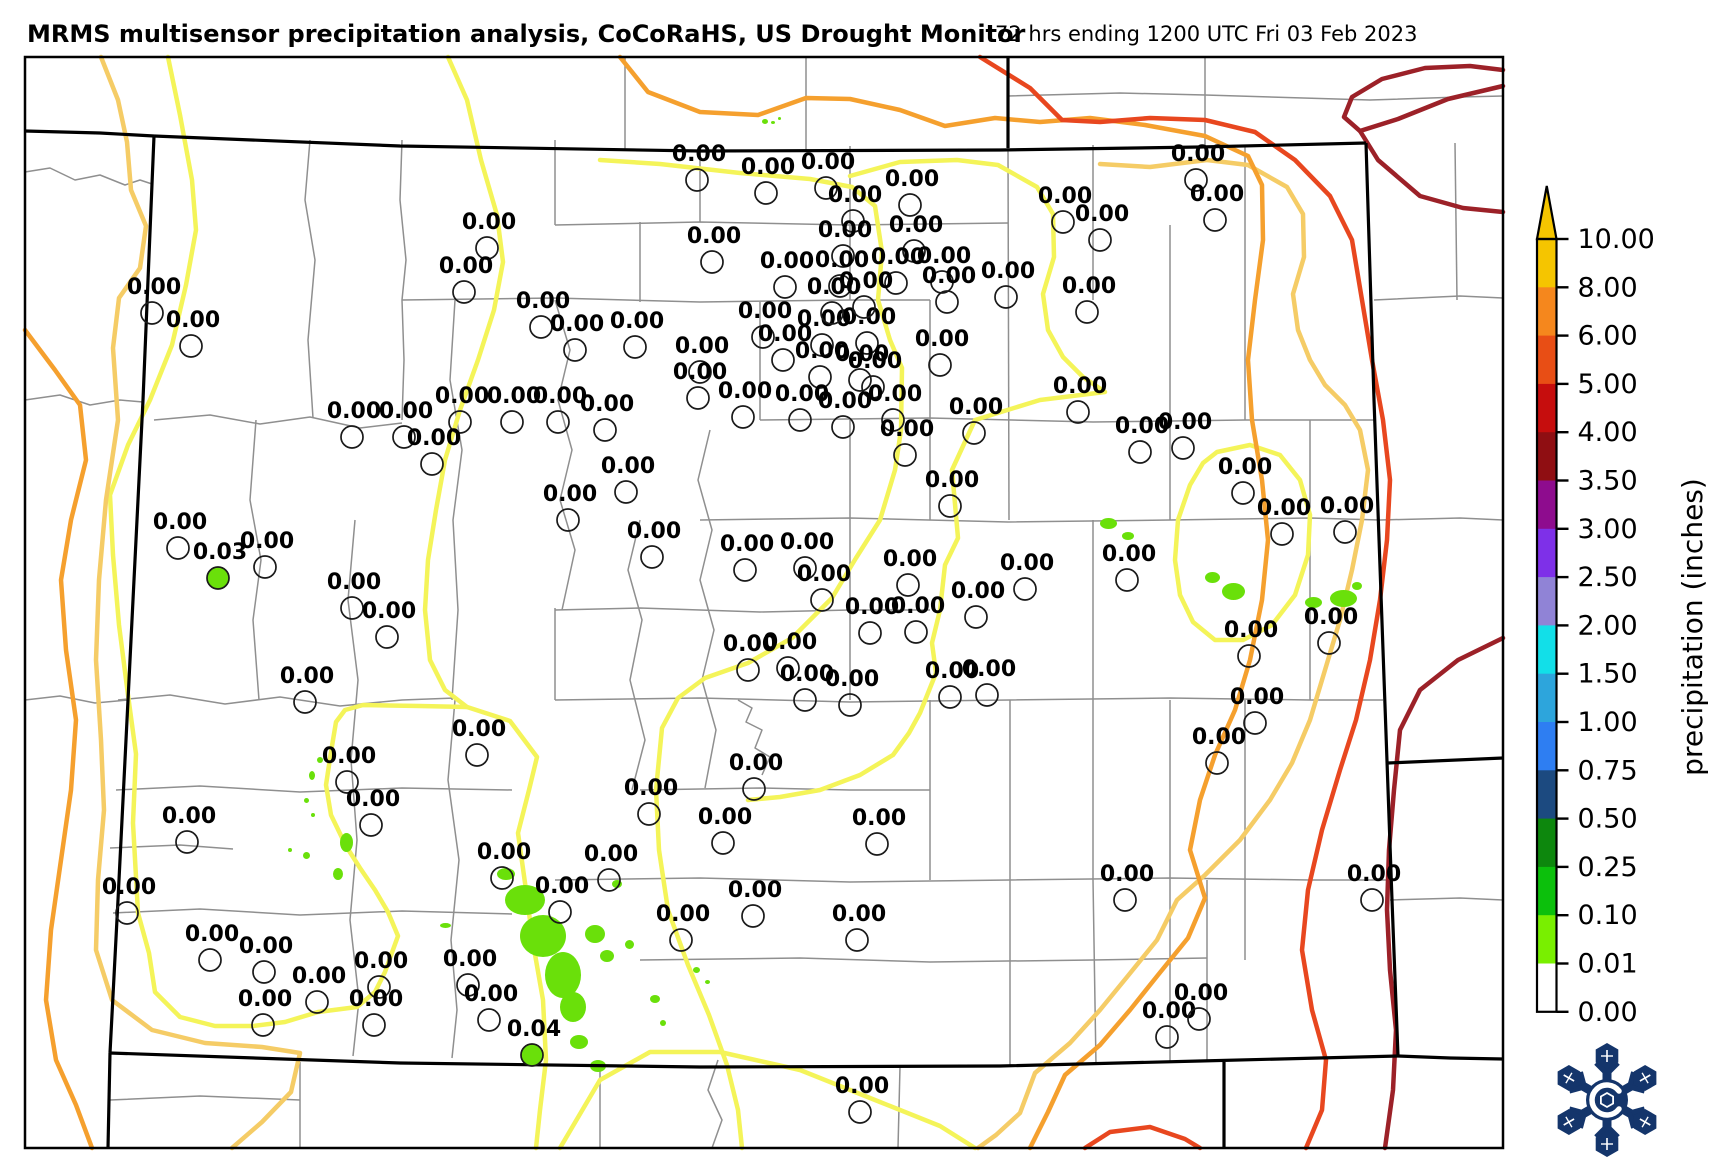 The height and width of the screenshot is (1174, 1719). Describe the element at coordinates (534, 1029) in the screenshot. I see `station-value-label: 0.04` at that location.